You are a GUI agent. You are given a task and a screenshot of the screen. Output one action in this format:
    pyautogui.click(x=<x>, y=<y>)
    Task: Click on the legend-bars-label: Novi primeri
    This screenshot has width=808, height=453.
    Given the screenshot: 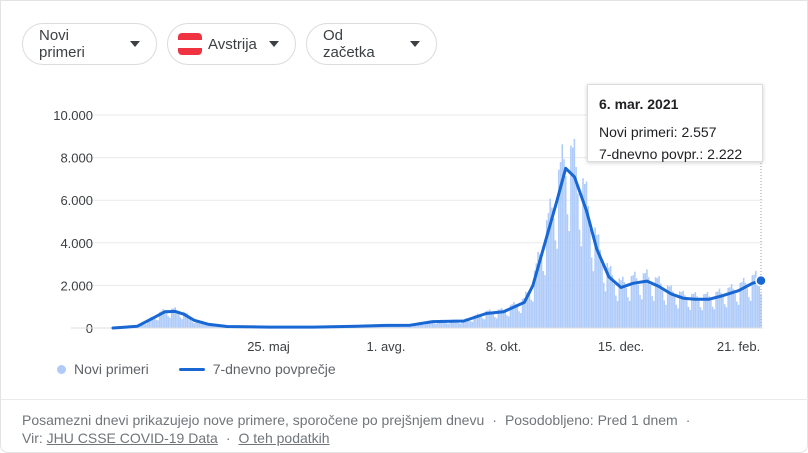 What is the action you would take?
    pyautogui.click(x=111, y=369)
    